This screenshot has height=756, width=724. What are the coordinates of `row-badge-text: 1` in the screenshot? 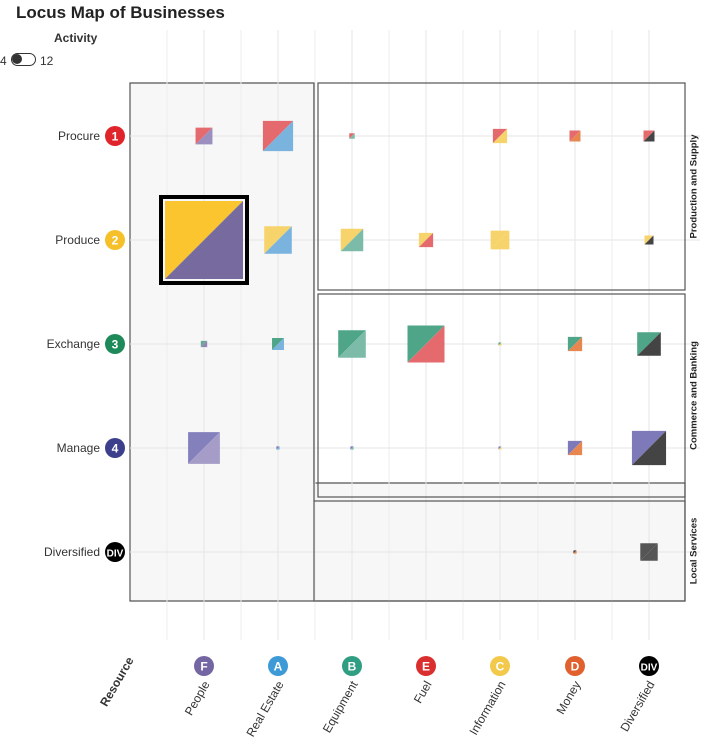 It's located at (115, 137).